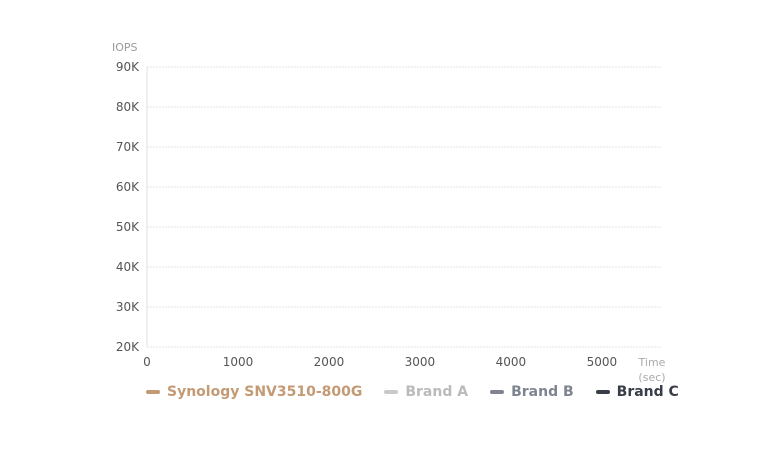  What do you see at coordinates (128, 67) in the screenshot?
I see `y-tick-label: 90K` at bounding box center [128, 67].